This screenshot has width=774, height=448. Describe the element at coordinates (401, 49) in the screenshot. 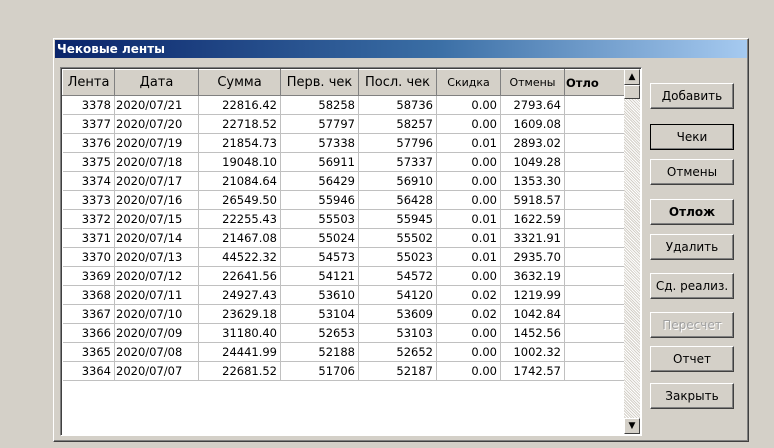

I see `window-title: Чековые ленты` at that location.